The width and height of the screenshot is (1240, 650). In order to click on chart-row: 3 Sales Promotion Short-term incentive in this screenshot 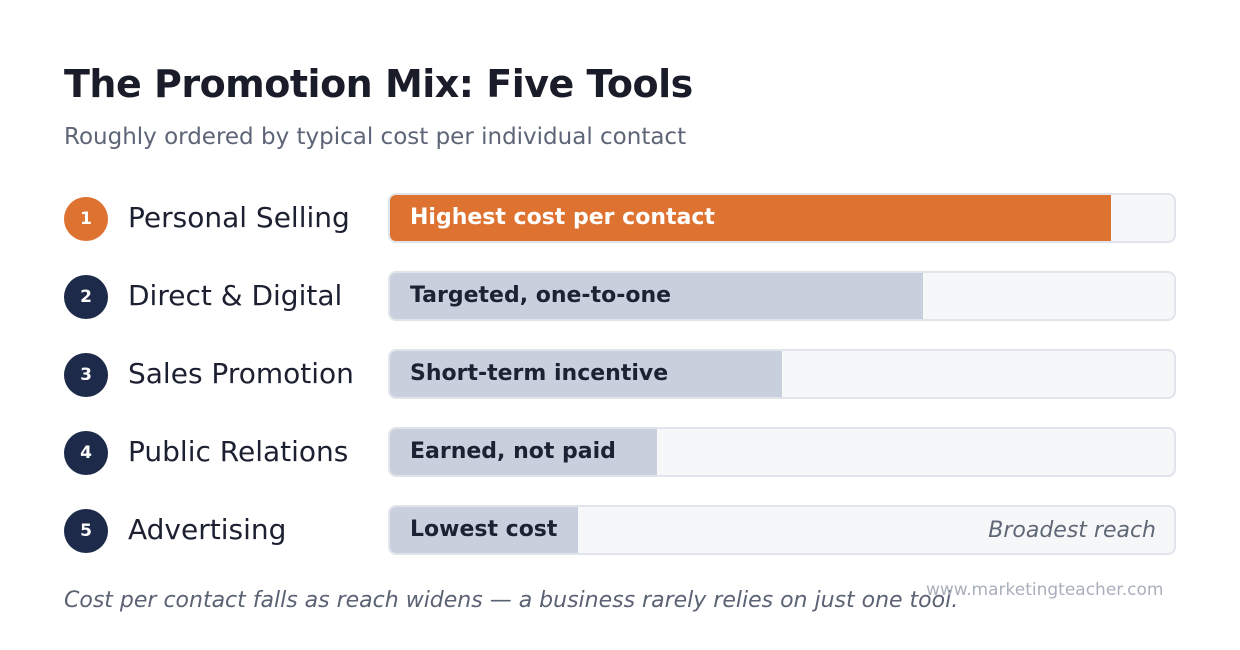, I will do `click(620, 375)`.